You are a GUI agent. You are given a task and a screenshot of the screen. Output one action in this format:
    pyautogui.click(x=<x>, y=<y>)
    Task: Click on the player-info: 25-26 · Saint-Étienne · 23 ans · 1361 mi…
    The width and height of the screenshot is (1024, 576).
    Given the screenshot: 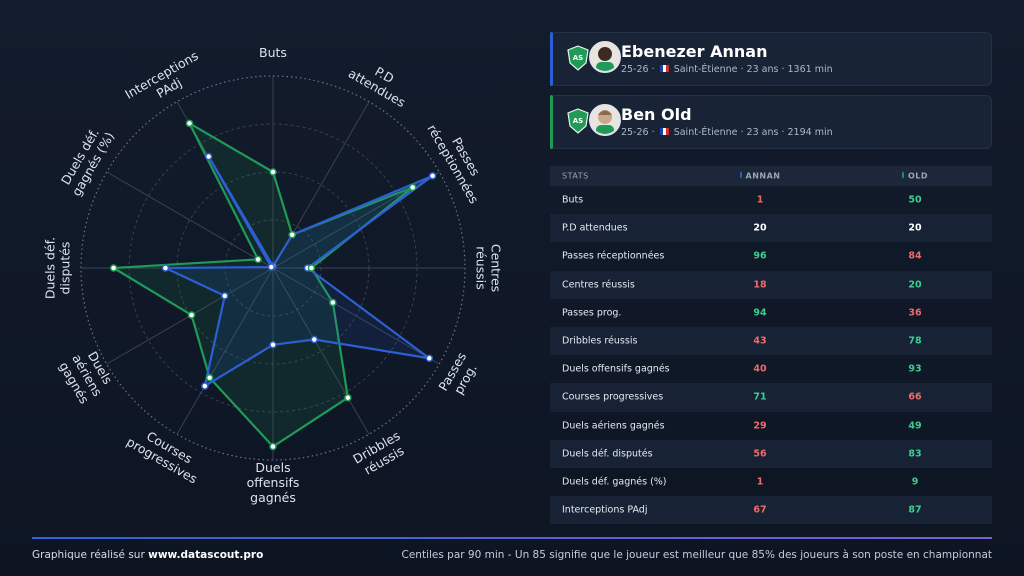 What is the action you would take?
    pyautogui.click(x=727, y=69)
    